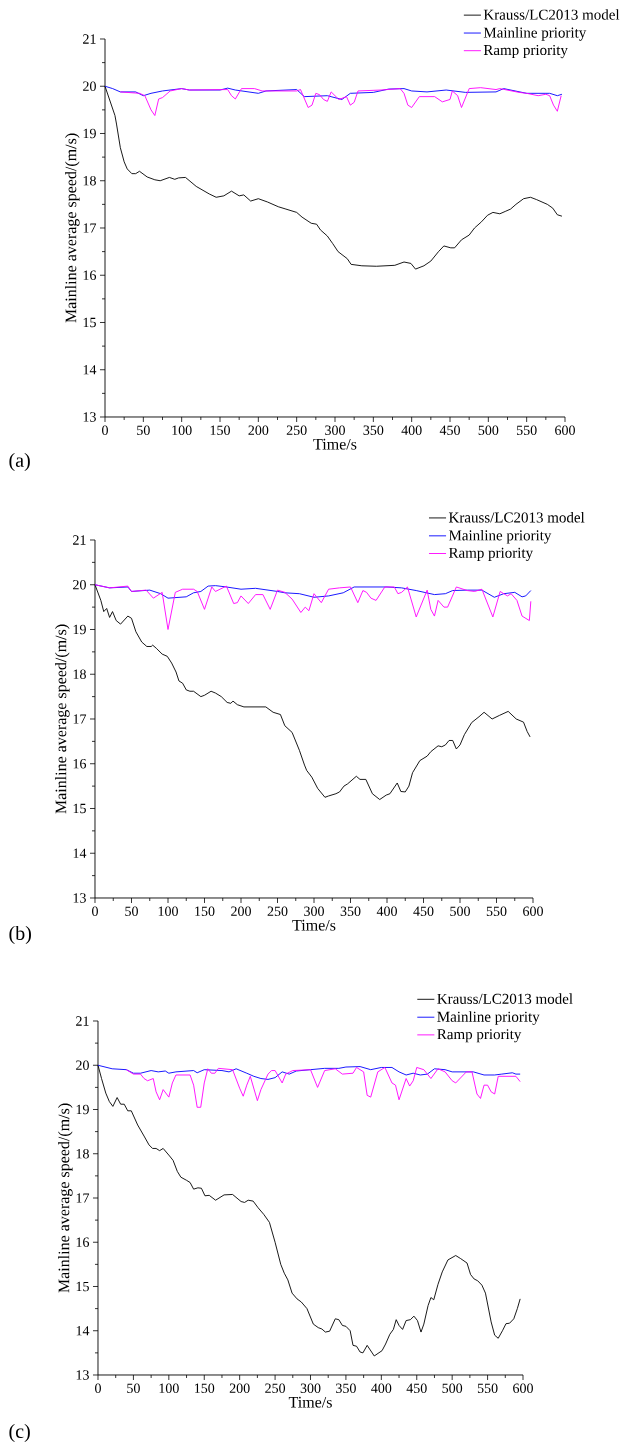 This screenshot has height=1450, width=629. Describe the element at coordinates (20, 935) in the screenshot. I see `text: (b)` at that location.